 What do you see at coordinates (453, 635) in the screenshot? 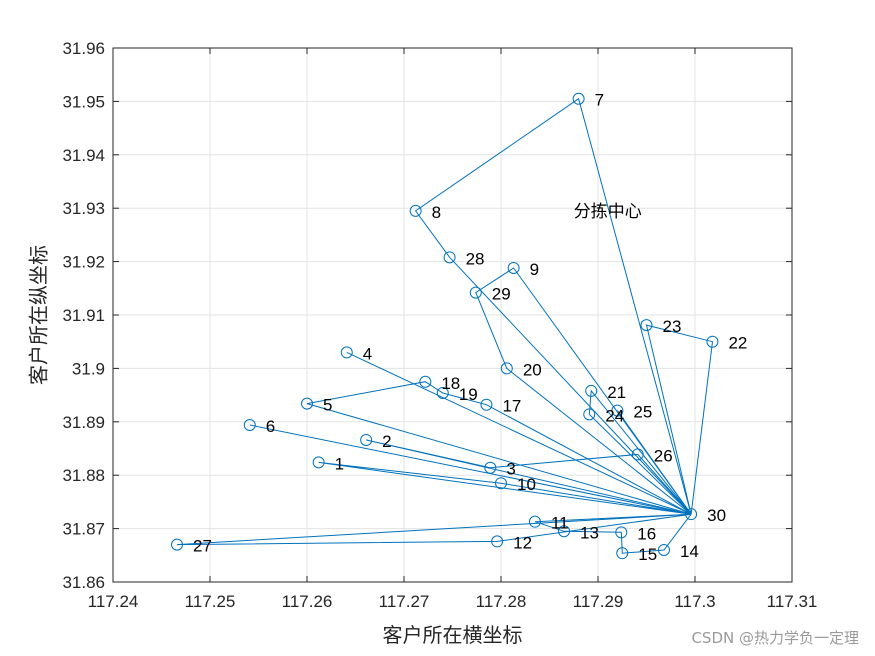
I see `x-axis-title: 客户所在横坐标` at bounding box center [453, 635].